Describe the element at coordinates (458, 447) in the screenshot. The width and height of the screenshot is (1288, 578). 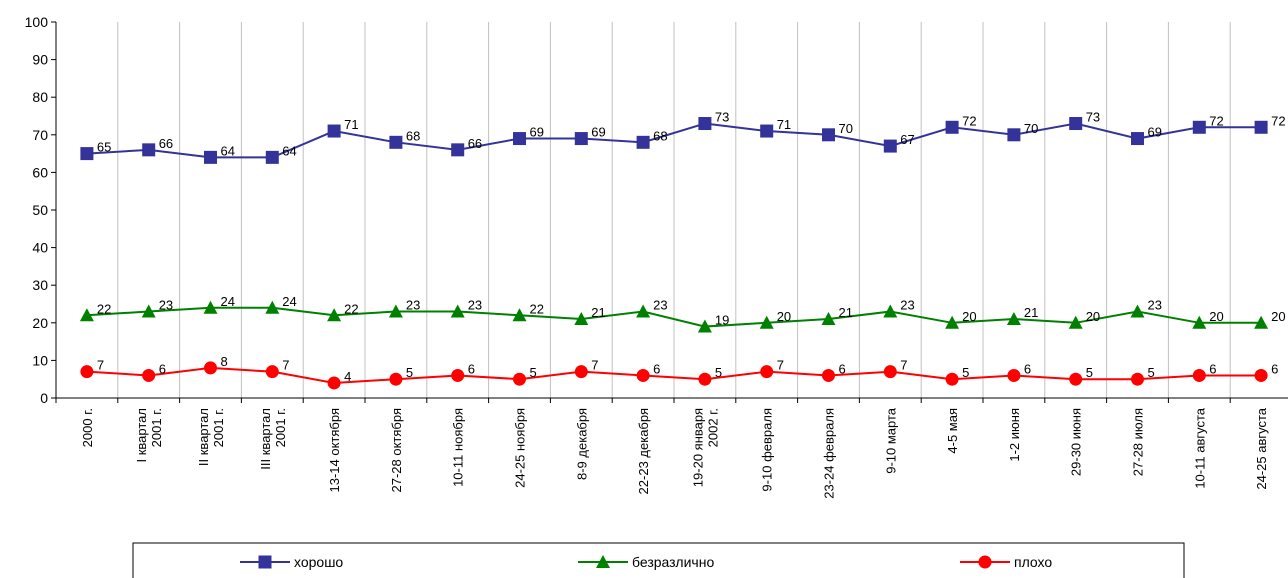
I see `x-tick-label: 10-11 ноября` at that location.